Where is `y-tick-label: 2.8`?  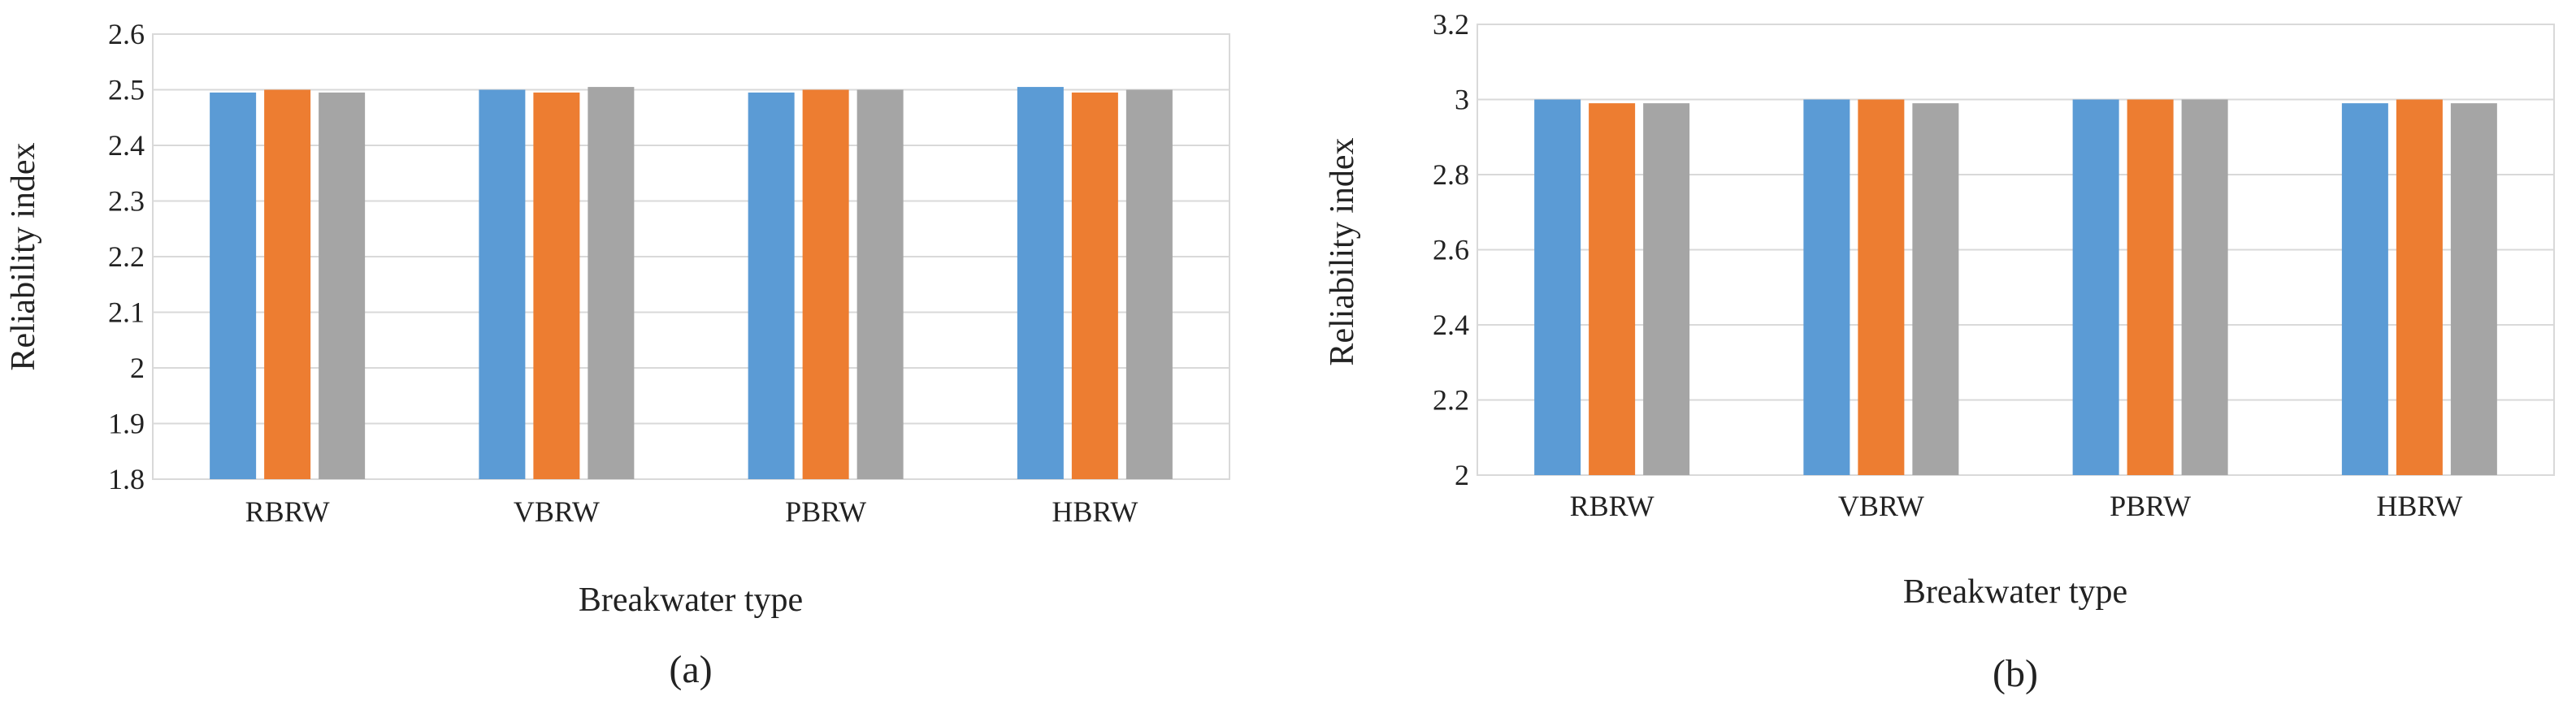
y-tick-label: 2.8 is located at coordinates (1451, 174).